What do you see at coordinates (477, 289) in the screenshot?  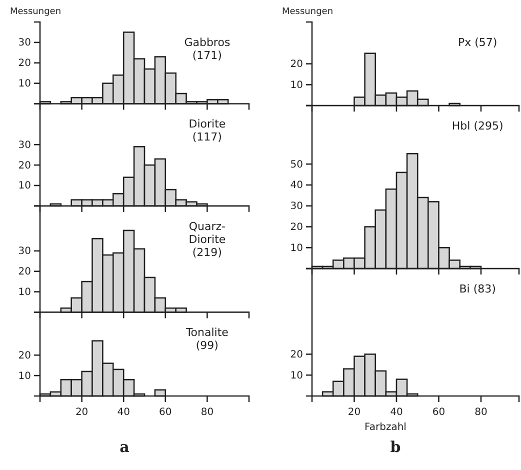 I see `text: Bi (83)` at bounding box center [477, 289].